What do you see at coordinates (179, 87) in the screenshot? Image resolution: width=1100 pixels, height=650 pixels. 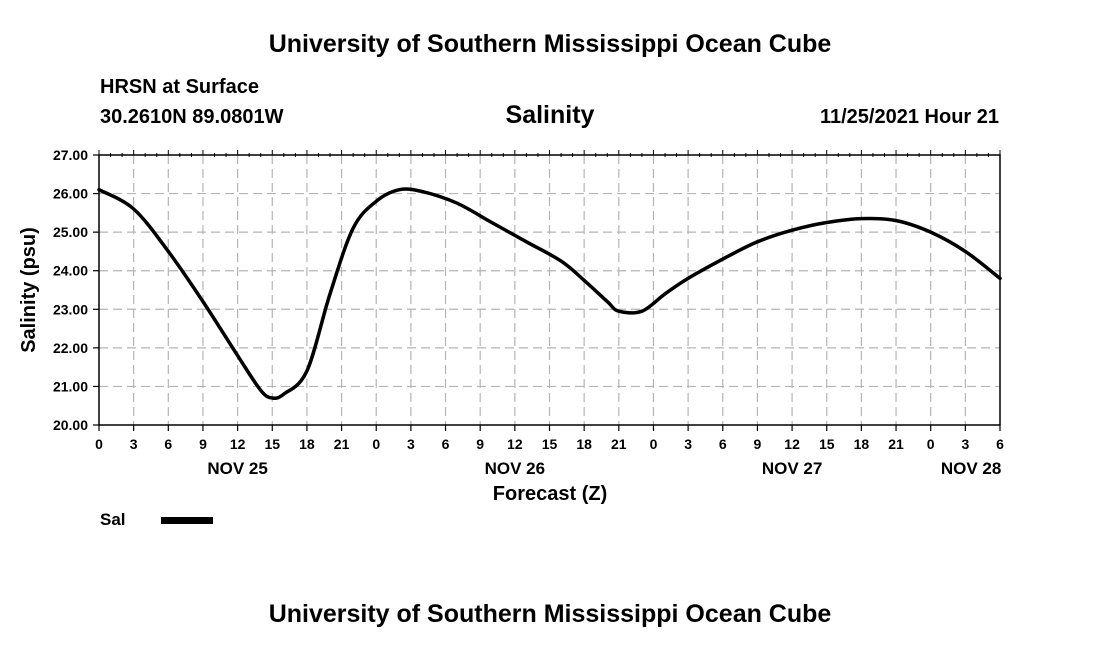 I see `station-name: HRSN at Surface` at bounding box center [179, 87].